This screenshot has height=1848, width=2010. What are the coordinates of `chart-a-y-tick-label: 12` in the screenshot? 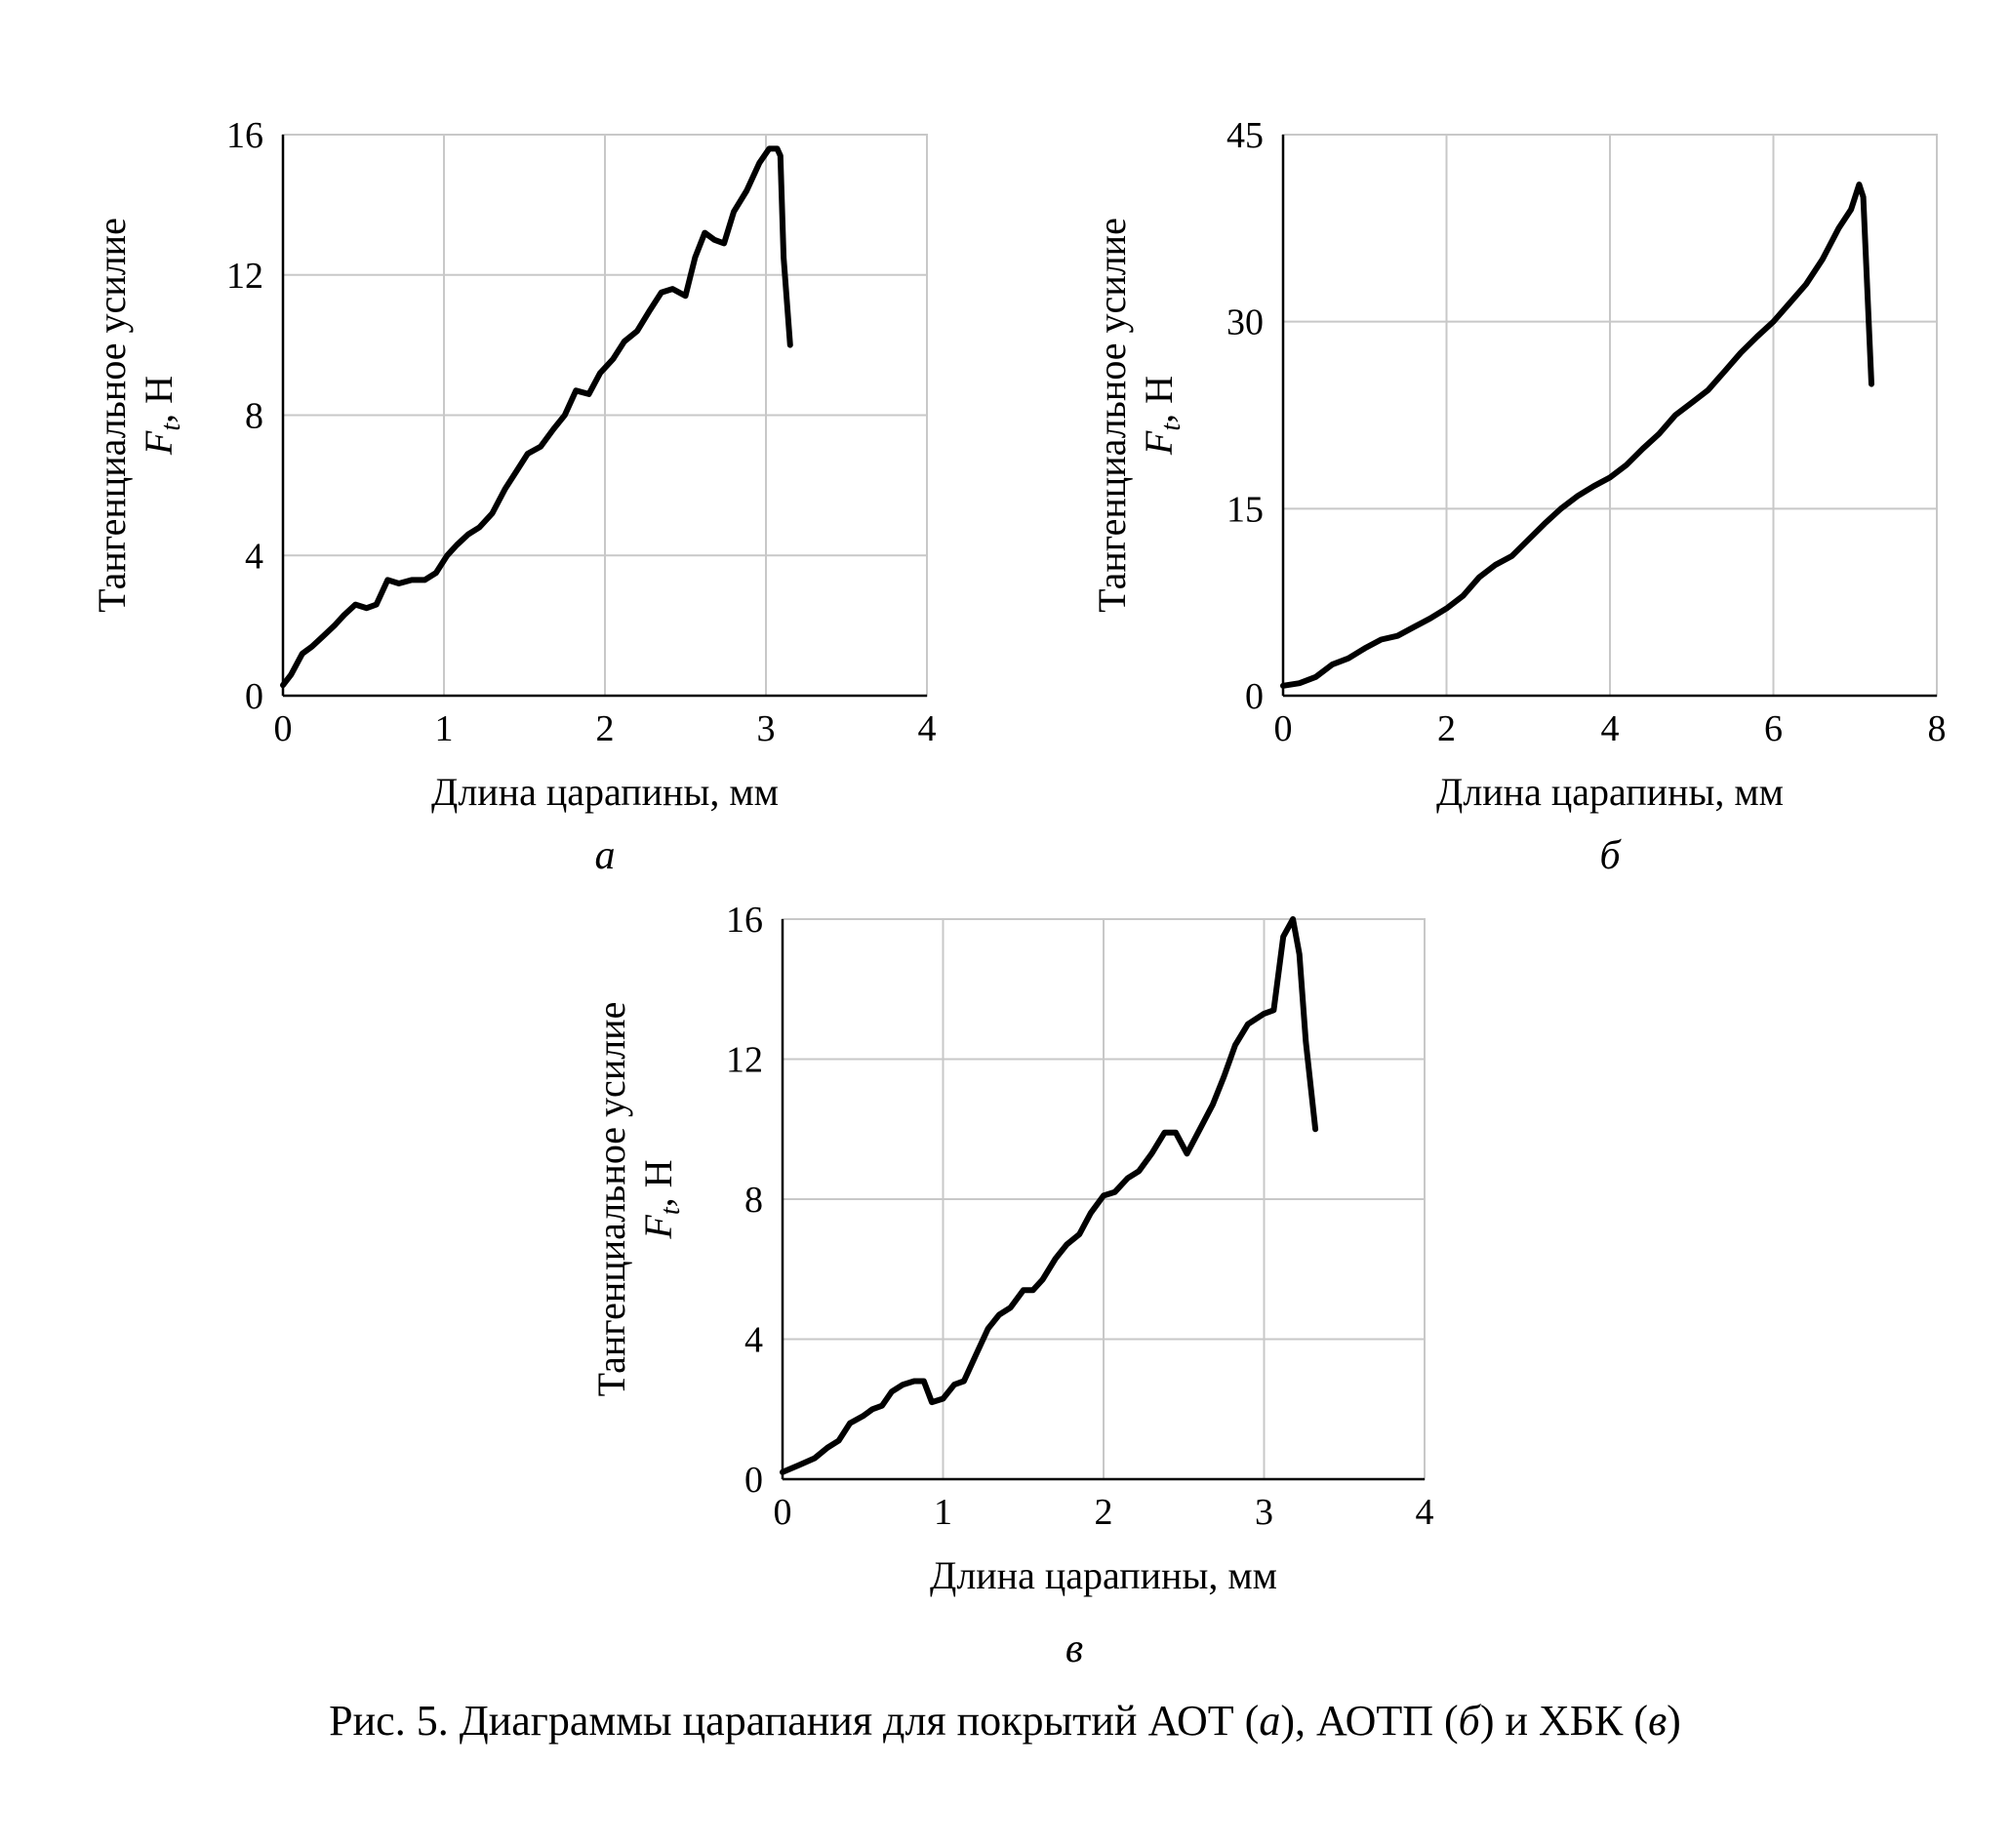 It's located at (244, 276).